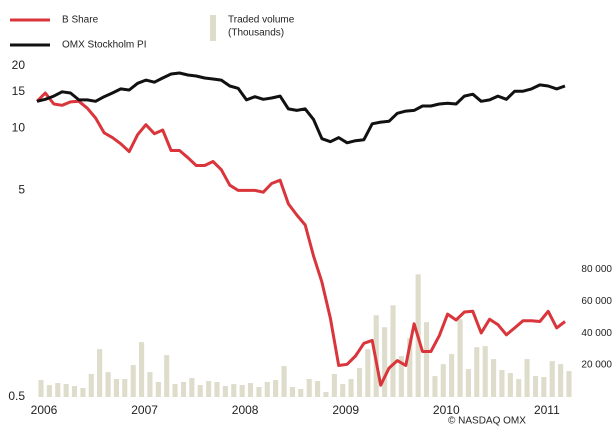 This screenshot has width=615, height=428. What do you see at coordinates (487, 421) in the screenshot?
I see `source-note: © NASDAQ OMX` at bounding box center [487, 421].